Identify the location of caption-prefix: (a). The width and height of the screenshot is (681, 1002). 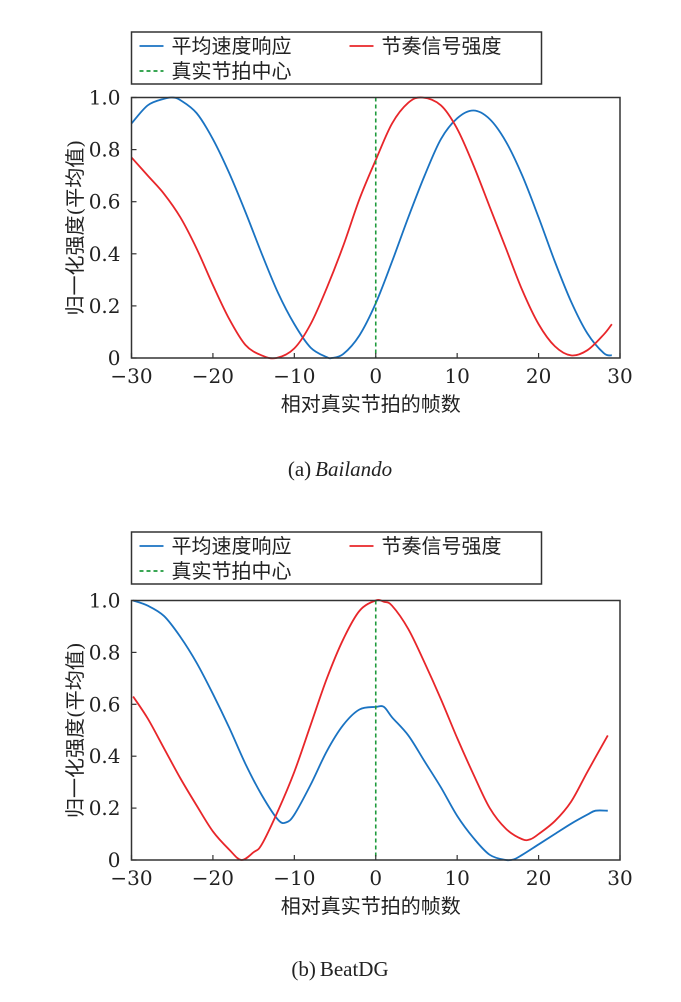
(299, 469).